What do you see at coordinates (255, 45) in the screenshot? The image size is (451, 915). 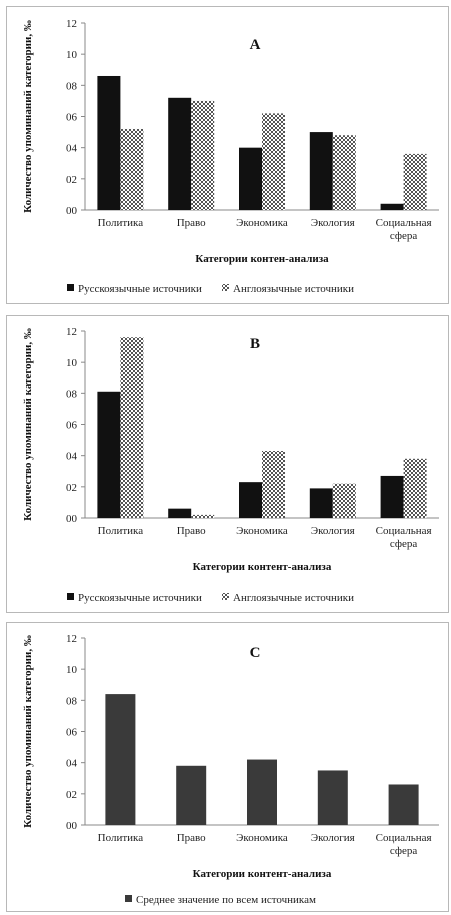 I see `chart-title: A` at bounding box center [255, 45].